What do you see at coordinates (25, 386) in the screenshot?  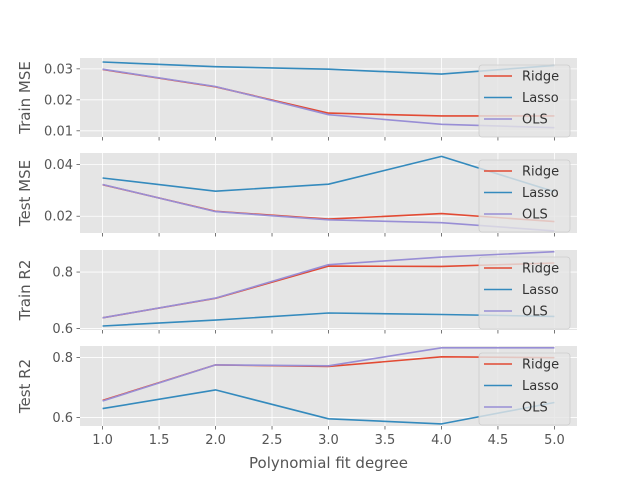 I see `y-axis-label: Test R2` at bounding box center [25, 386].